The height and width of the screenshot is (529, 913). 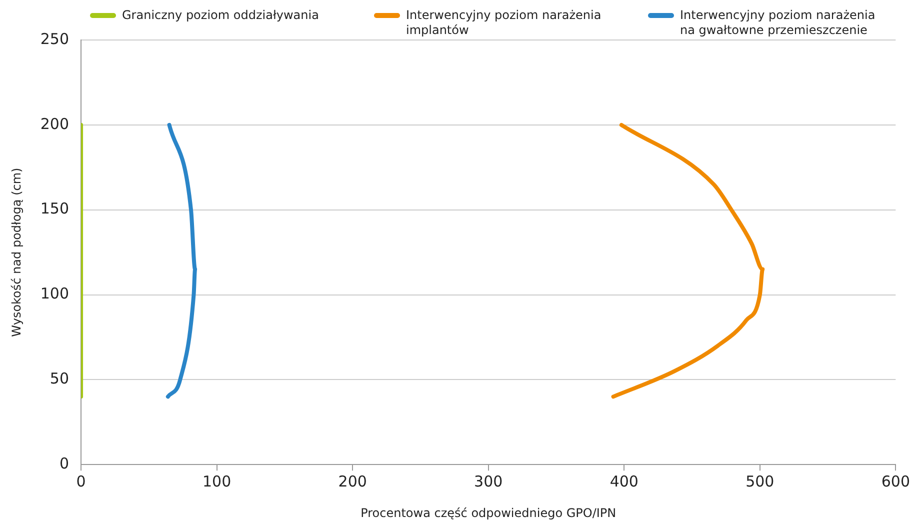 I want to click on x-tick-label: 300, so click(x=488, y=481).